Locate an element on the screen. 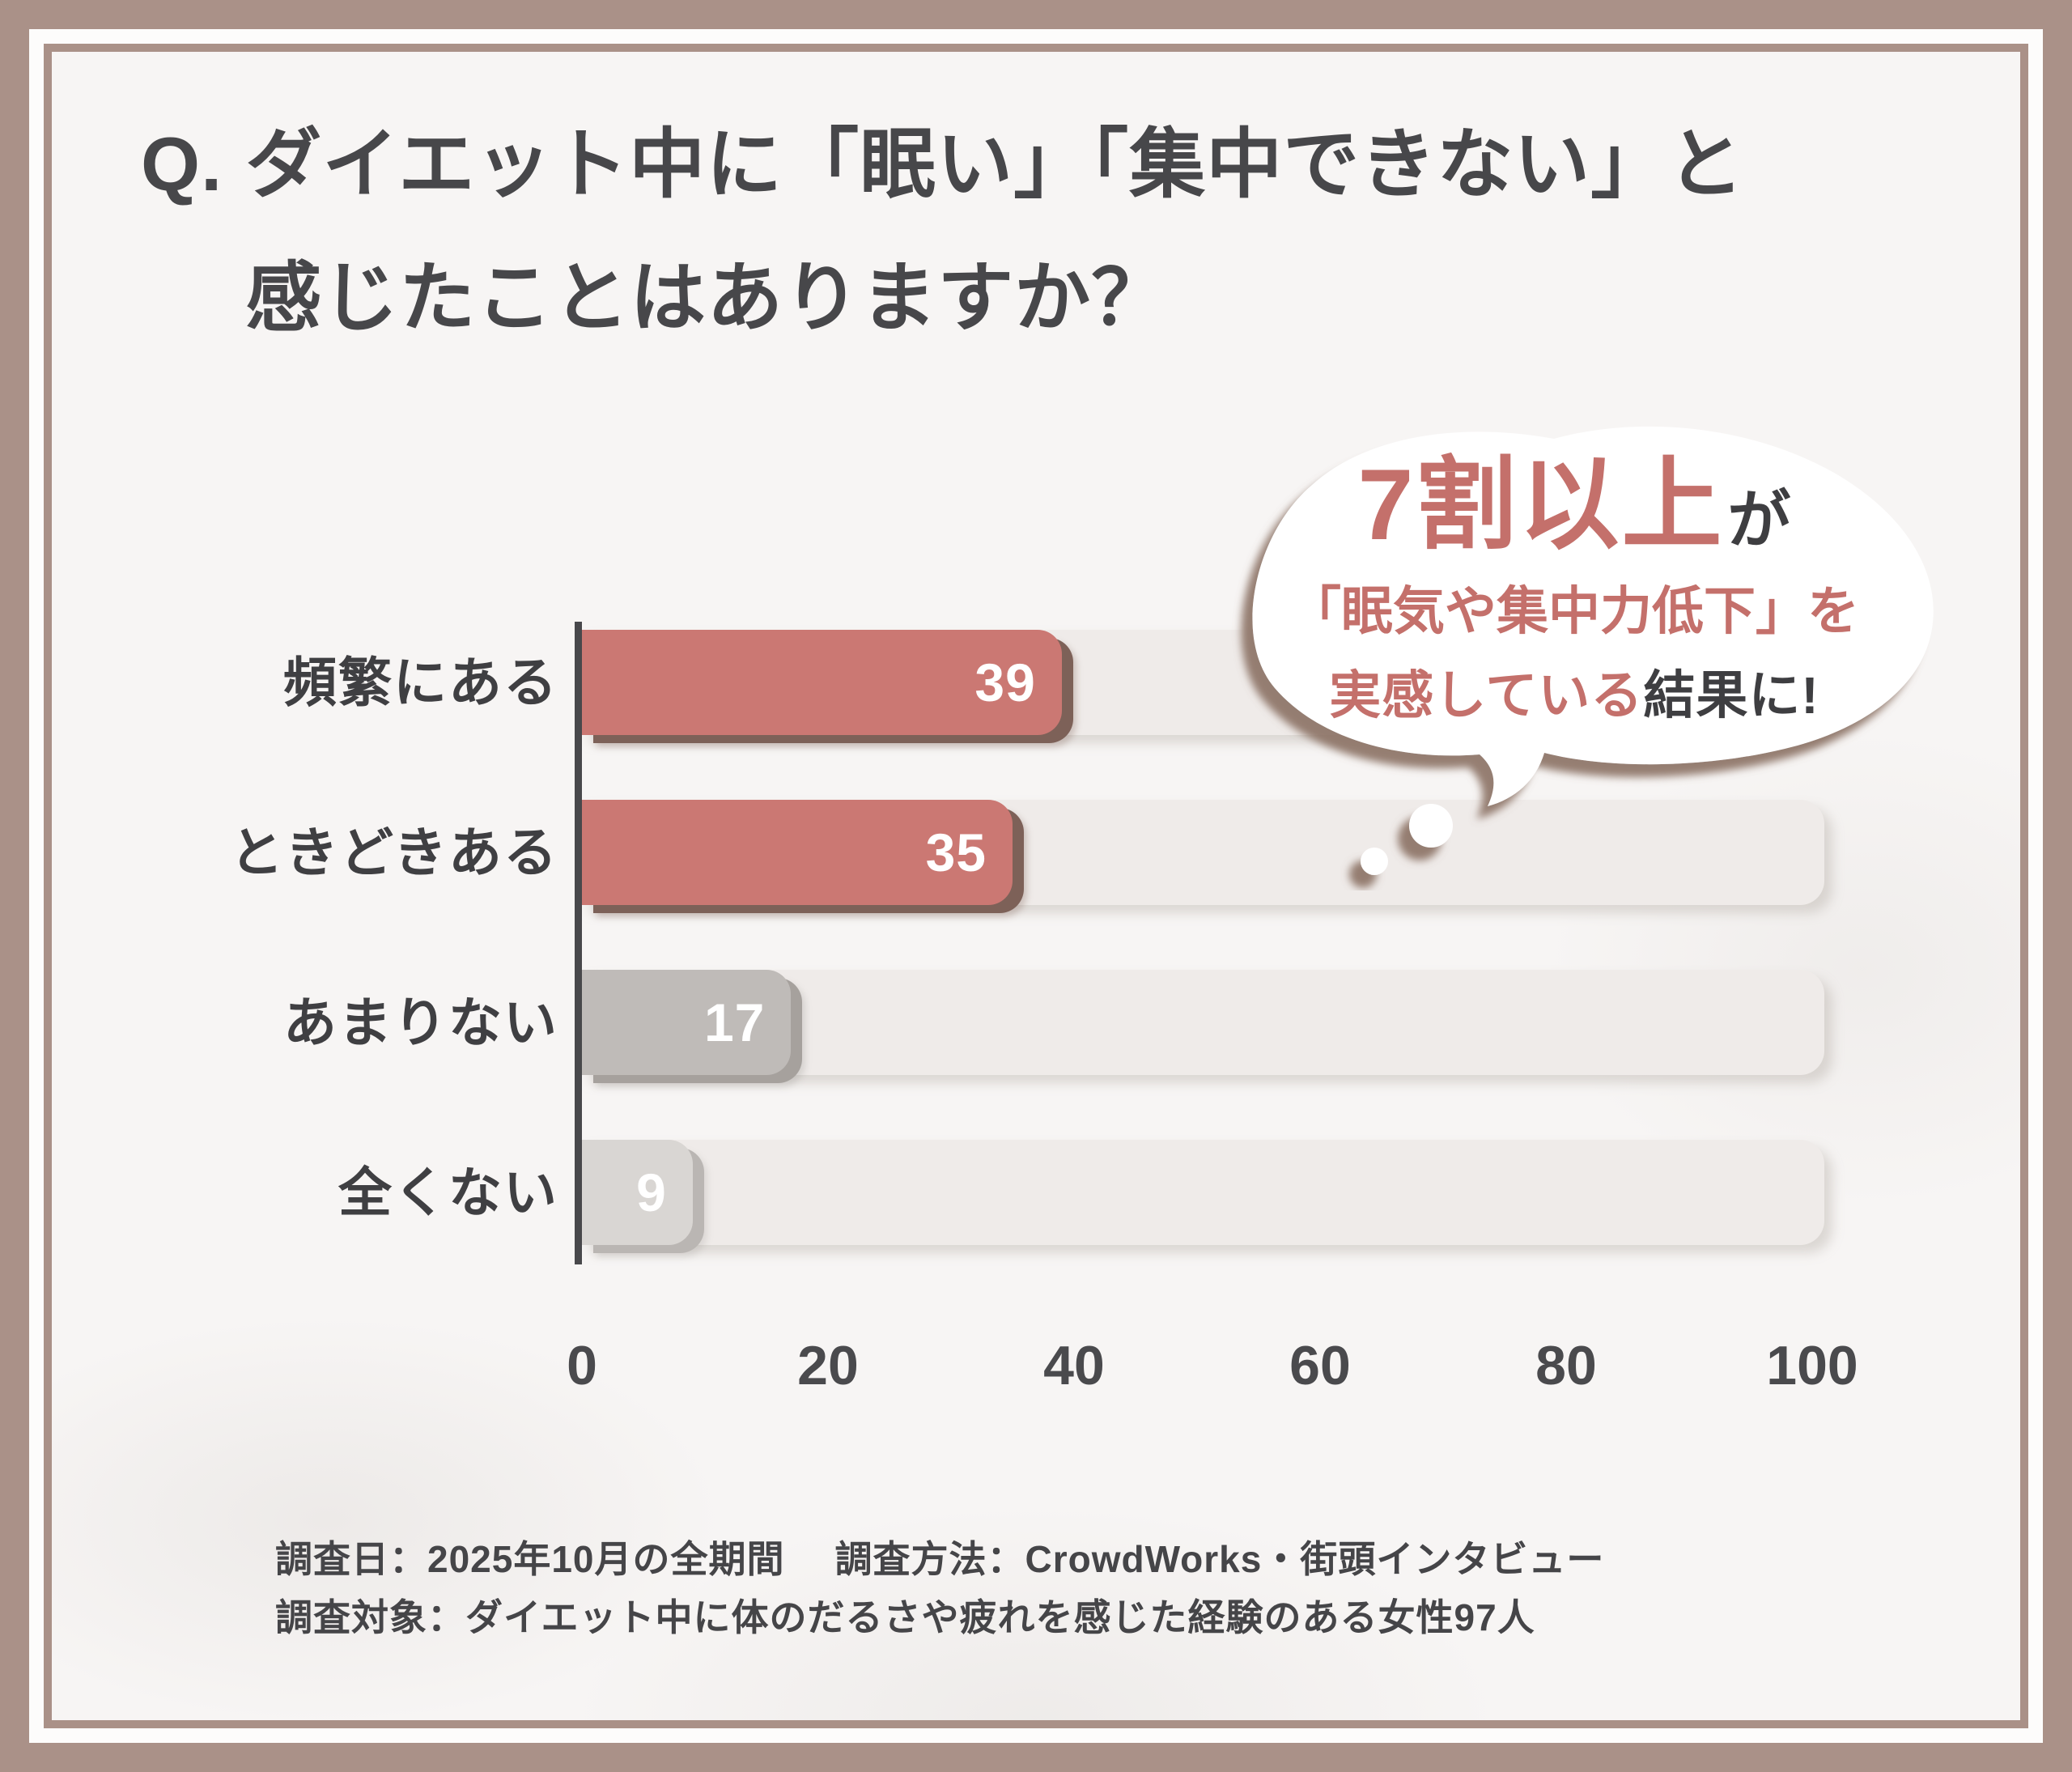  callout-line-3: 実感している結果に! is located at coordinates (1574, 691).